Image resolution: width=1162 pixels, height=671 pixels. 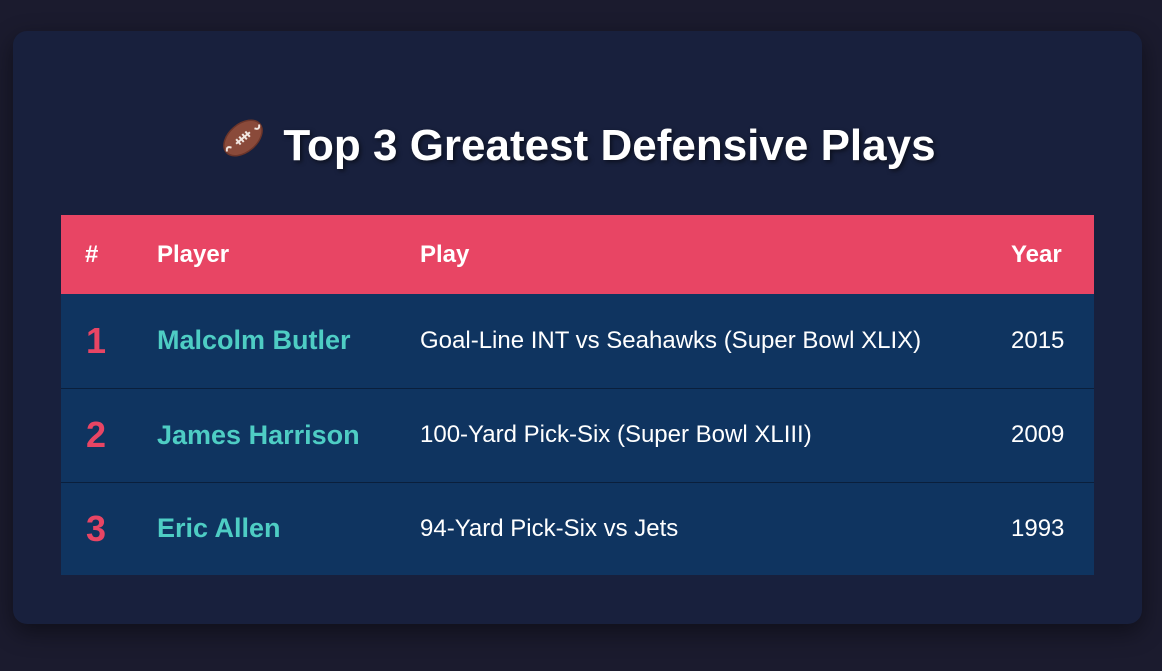 What do you see at coordinates (96, 434) in the screenshot?
I see `rank-cell: 2` at bounding box center [96, 434].